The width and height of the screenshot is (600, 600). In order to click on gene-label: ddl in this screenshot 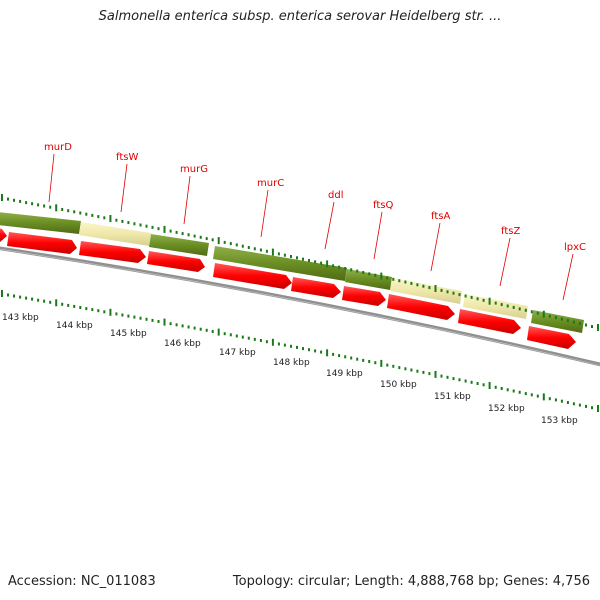, I will do `click(335, 195)`.